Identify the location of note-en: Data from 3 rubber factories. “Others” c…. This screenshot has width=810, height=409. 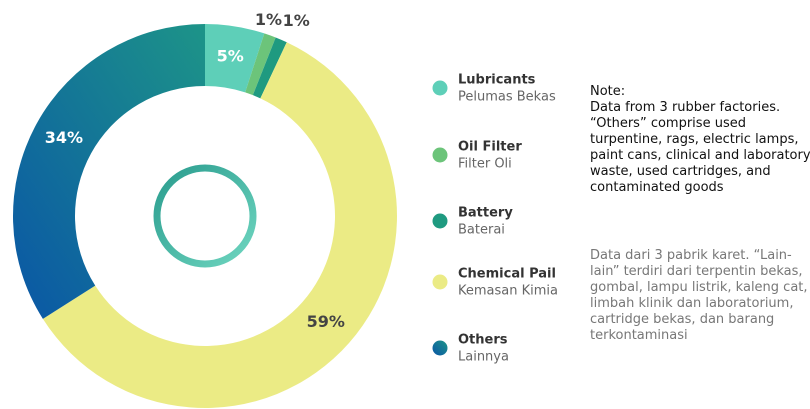
(700, 147).